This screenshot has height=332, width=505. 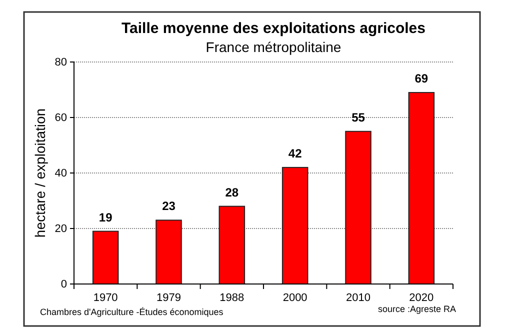 What do you see at coordinates (359, 117) in the screenshot?
I see `data-label: 55` at bounding box center [359, 117].